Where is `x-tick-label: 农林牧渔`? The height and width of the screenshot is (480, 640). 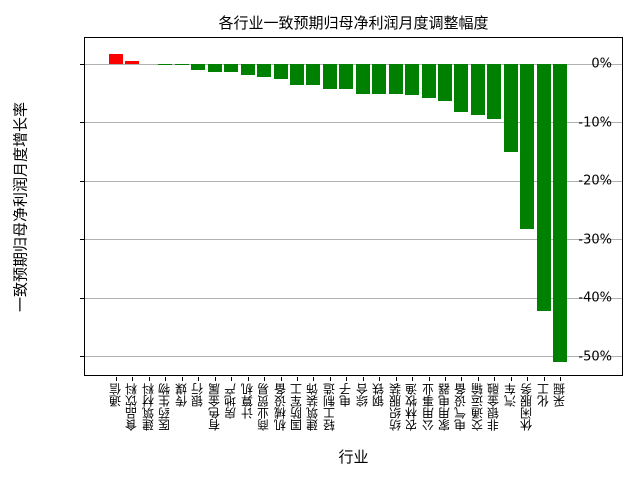 x-tick-label: 农林牧渔 is located at coordinates (411, 407).